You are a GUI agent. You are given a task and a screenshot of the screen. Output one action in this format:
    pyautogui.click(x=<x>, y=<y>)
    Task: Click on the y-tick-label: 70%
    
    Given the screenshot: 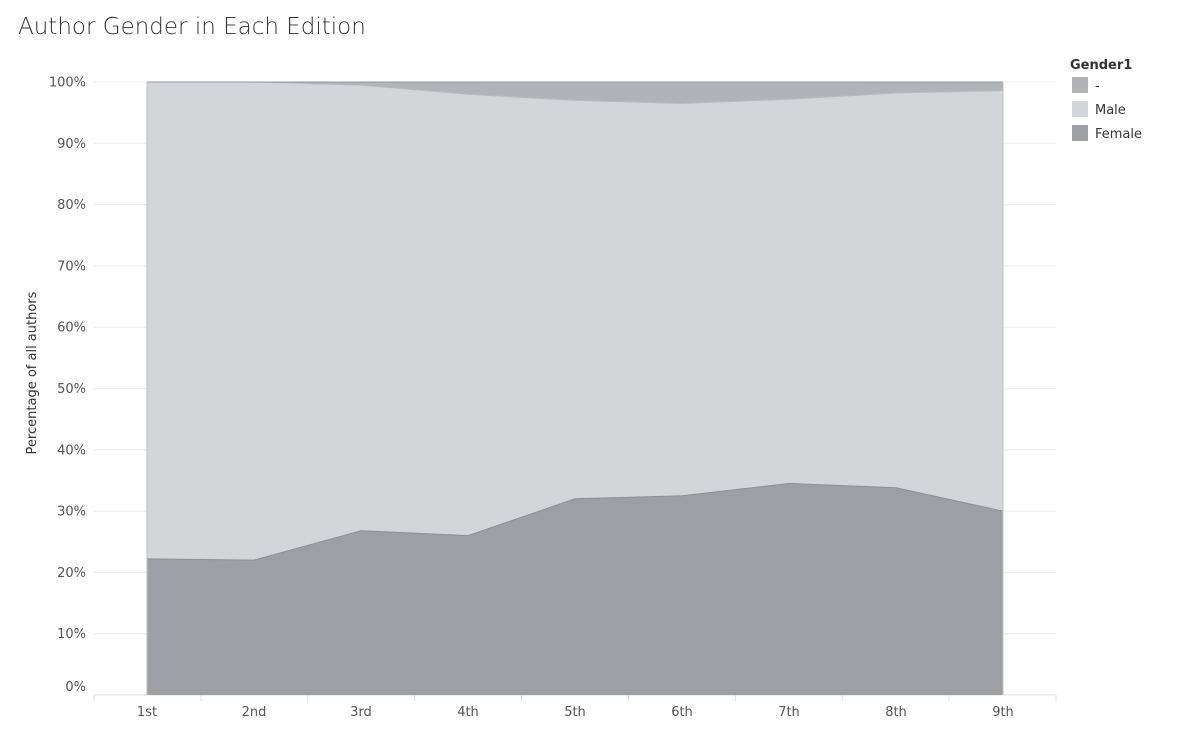 What is the action you would take?
    pyautogui.click(x=71, y=266)
    